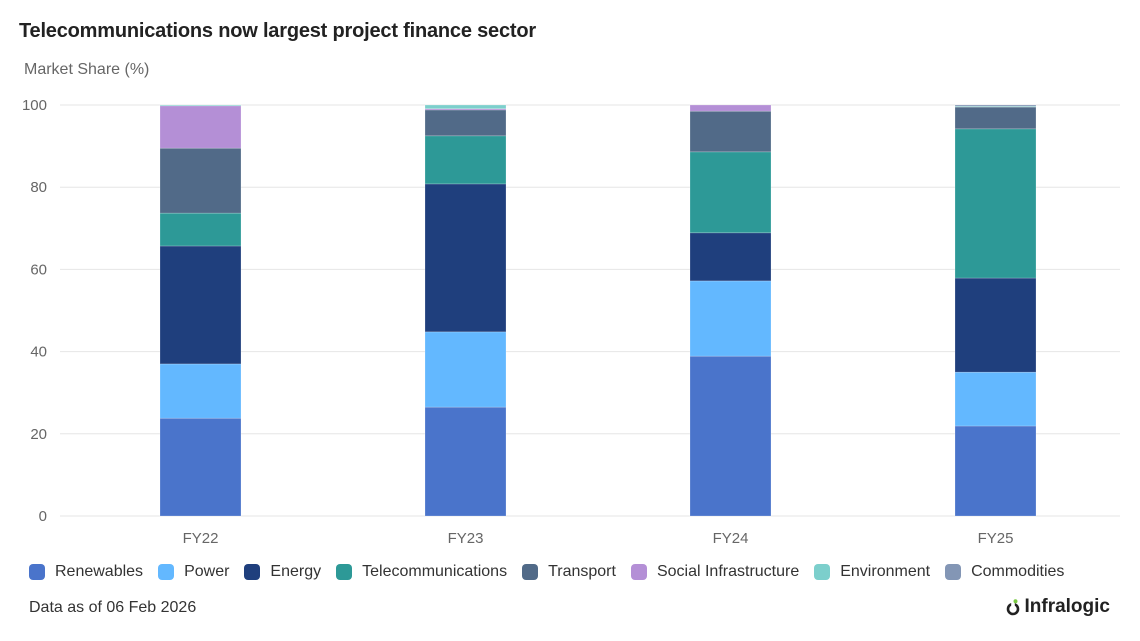 This screenshot has height=641, width=1140. Describe the element at coordinates (1013, 607) in the screenshot. I see `infralogic-logo-icon` at that location.